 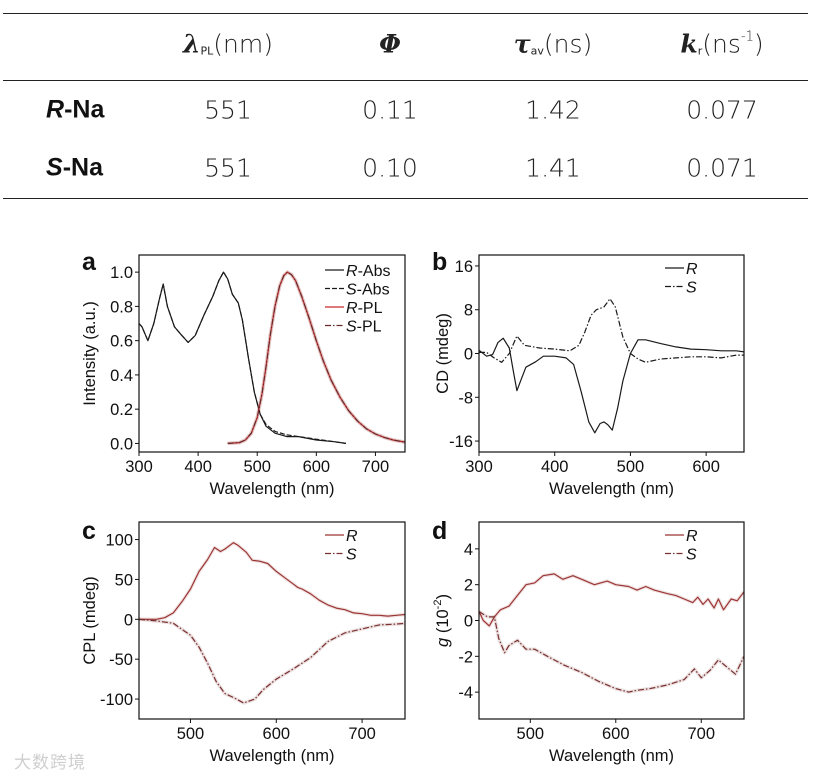 I want to click on header-lambda-pl: λPL(nm), so click(x=228, y=44).